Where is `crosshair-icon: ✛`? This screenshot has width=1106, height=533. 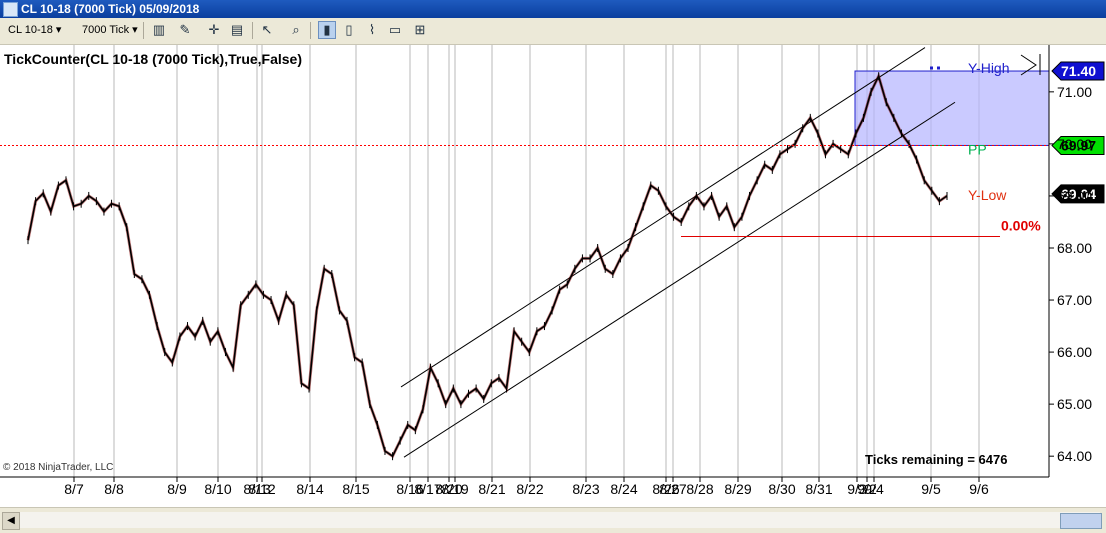 crosshair-icon: ✛ is located at coordinates (214, 29).